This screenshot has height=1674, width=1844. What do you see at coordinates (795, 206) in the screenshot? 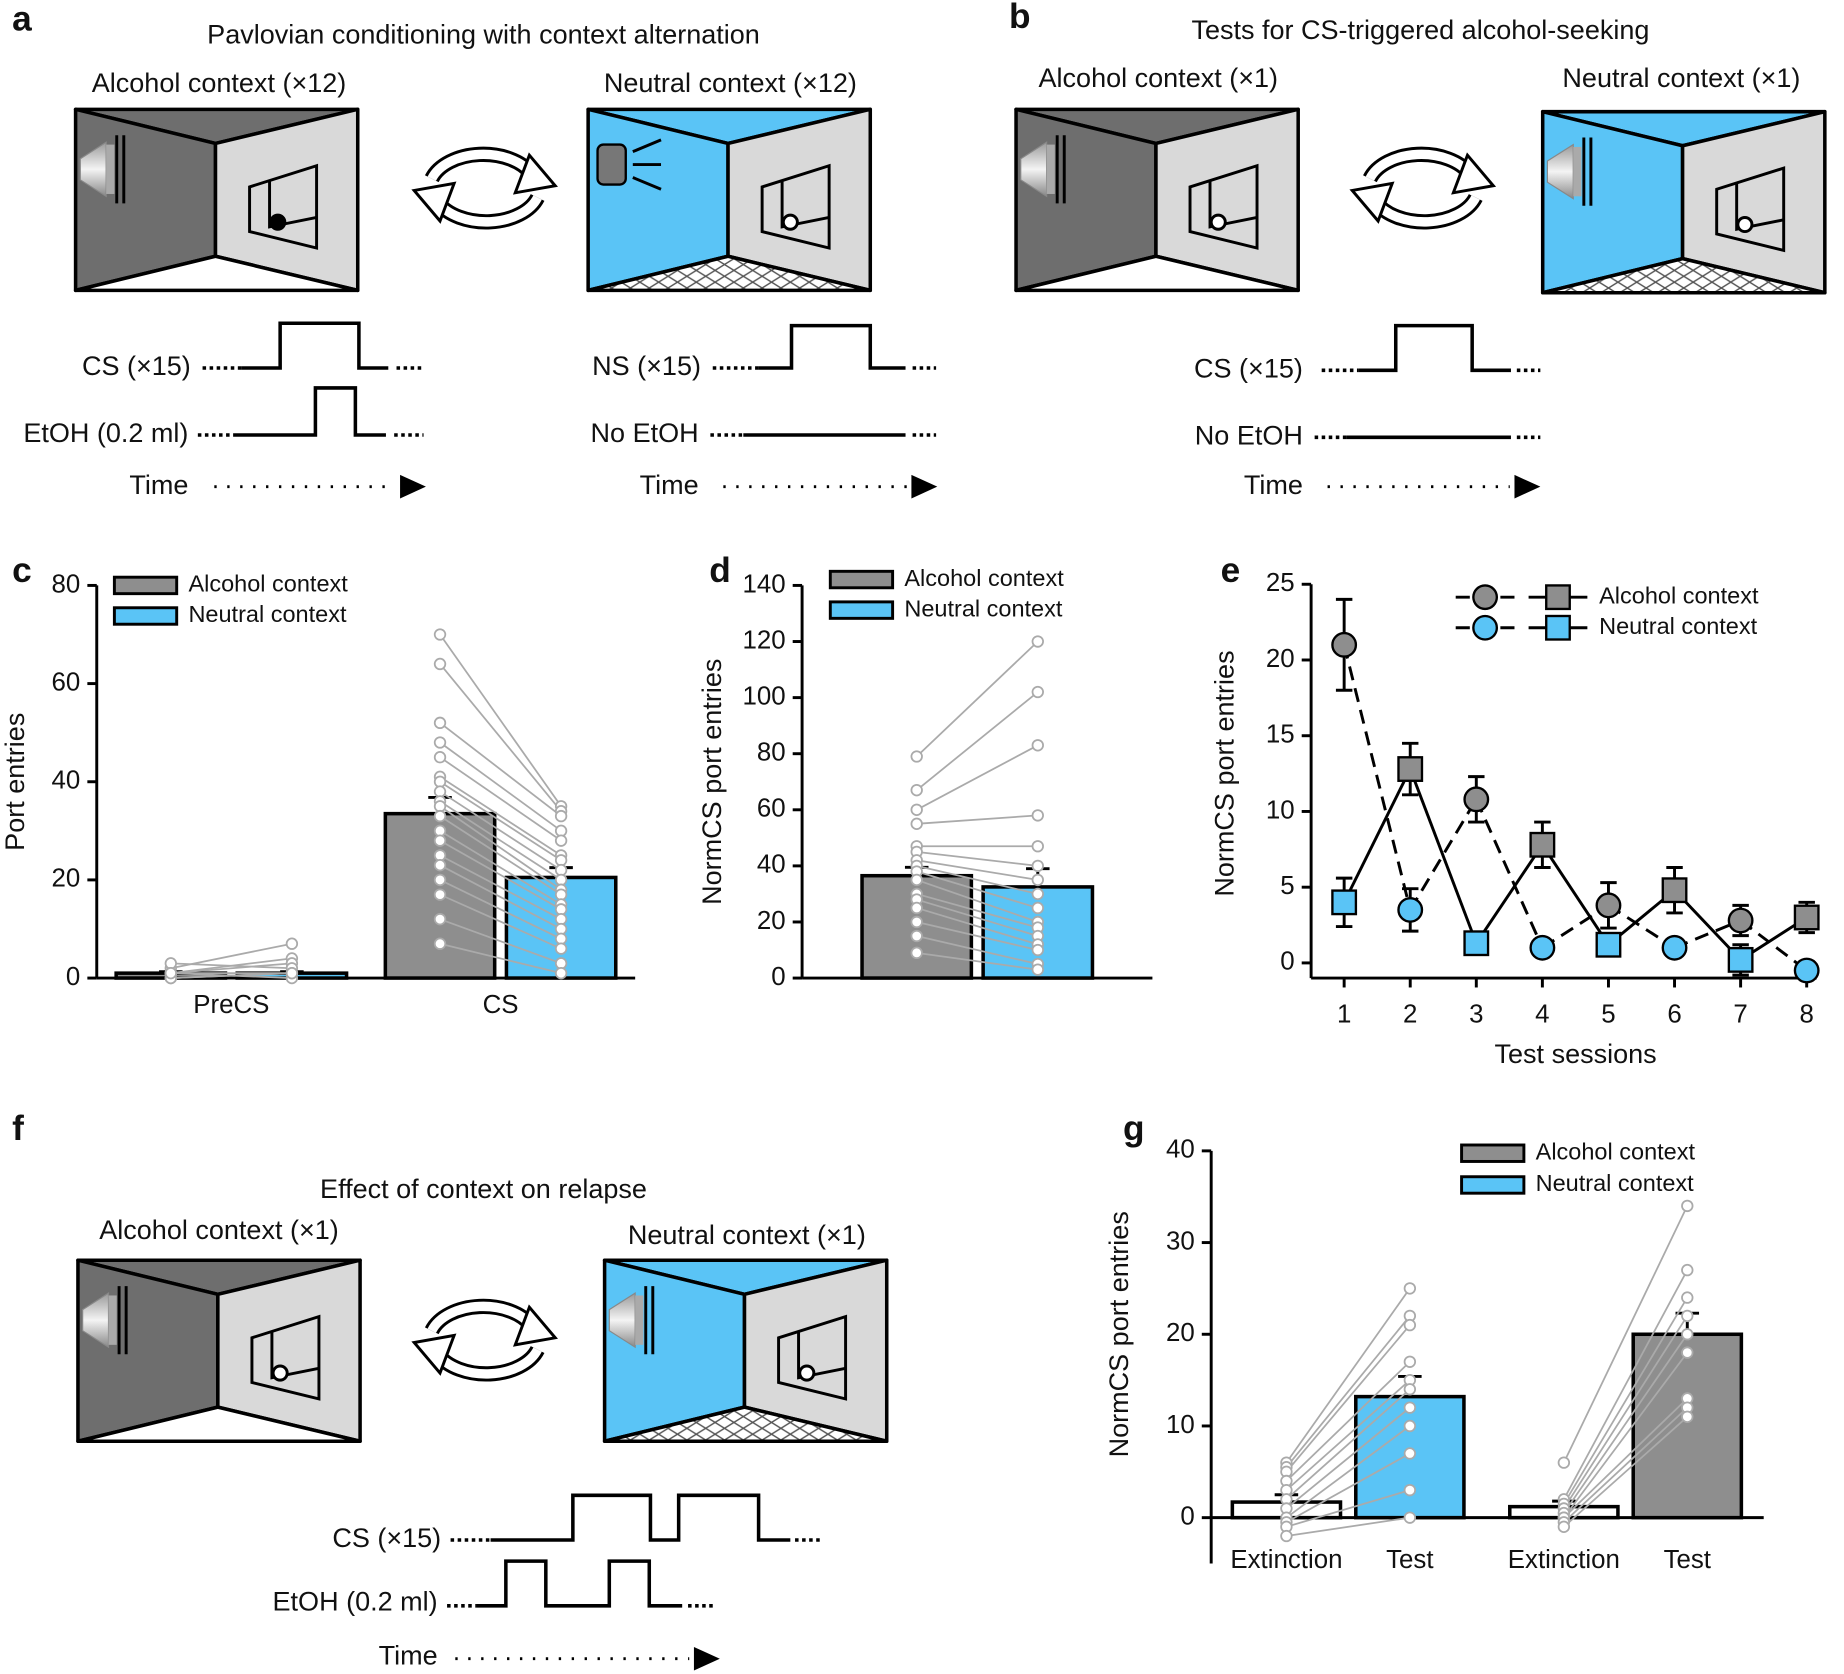
I see `port` at bounding box center [795, 206].